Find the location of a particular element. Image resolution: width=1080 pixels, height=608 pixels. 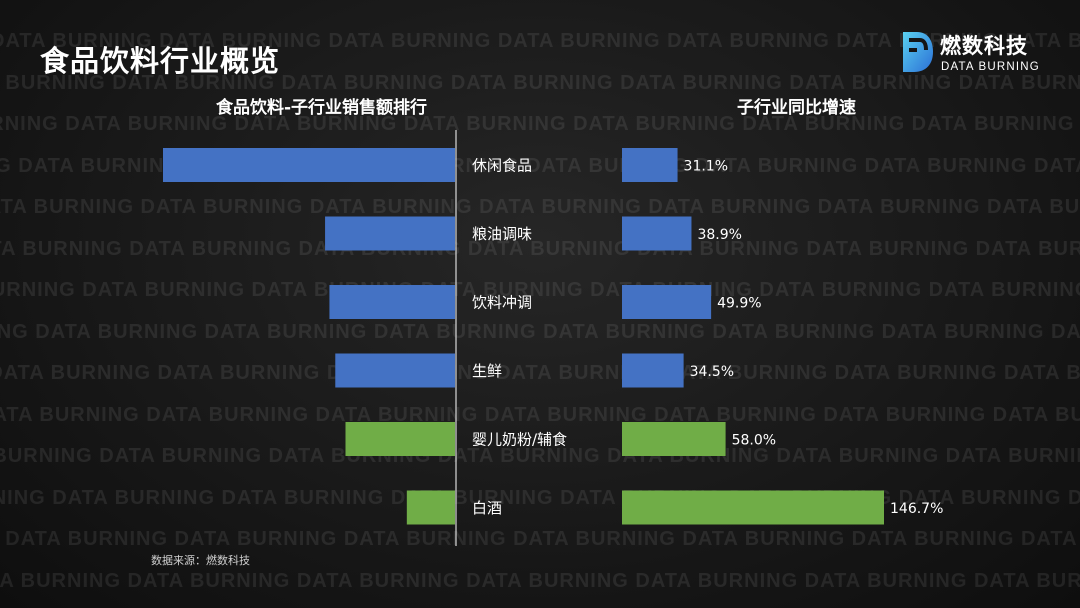

logo-name-en: DATA BURNING is located at coordinates (990, 67).